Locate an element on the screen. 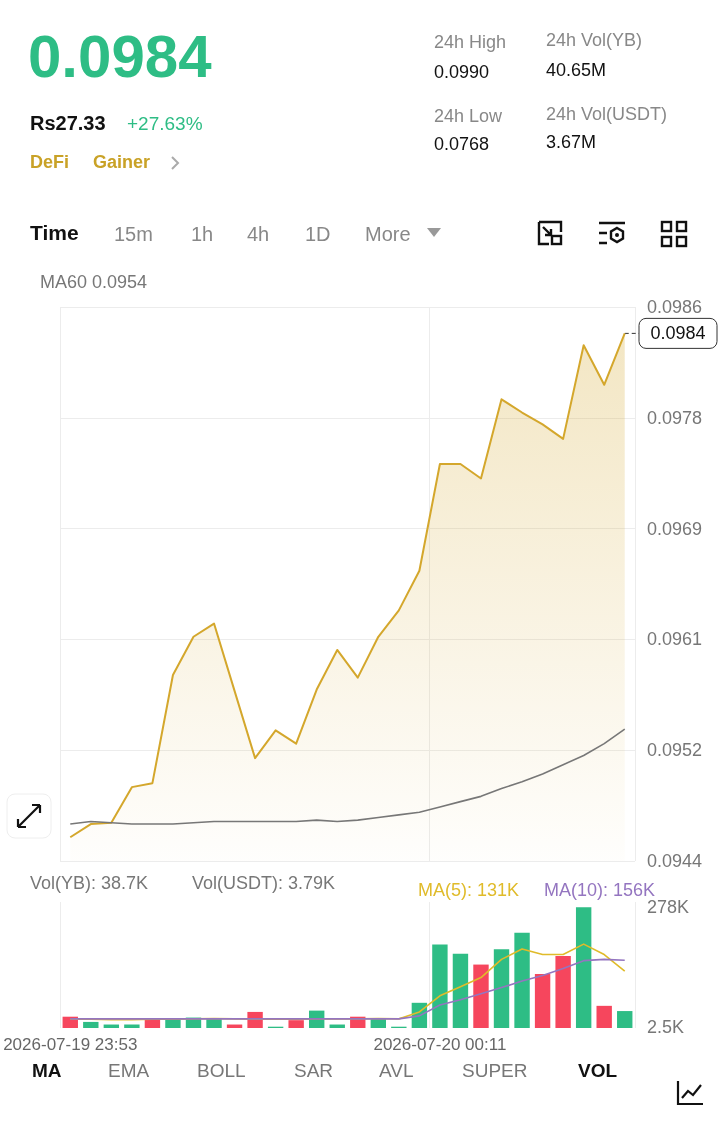 This screenshot has width=720, height=1128. text: 0.0990 is located at coordinates (462, 72).